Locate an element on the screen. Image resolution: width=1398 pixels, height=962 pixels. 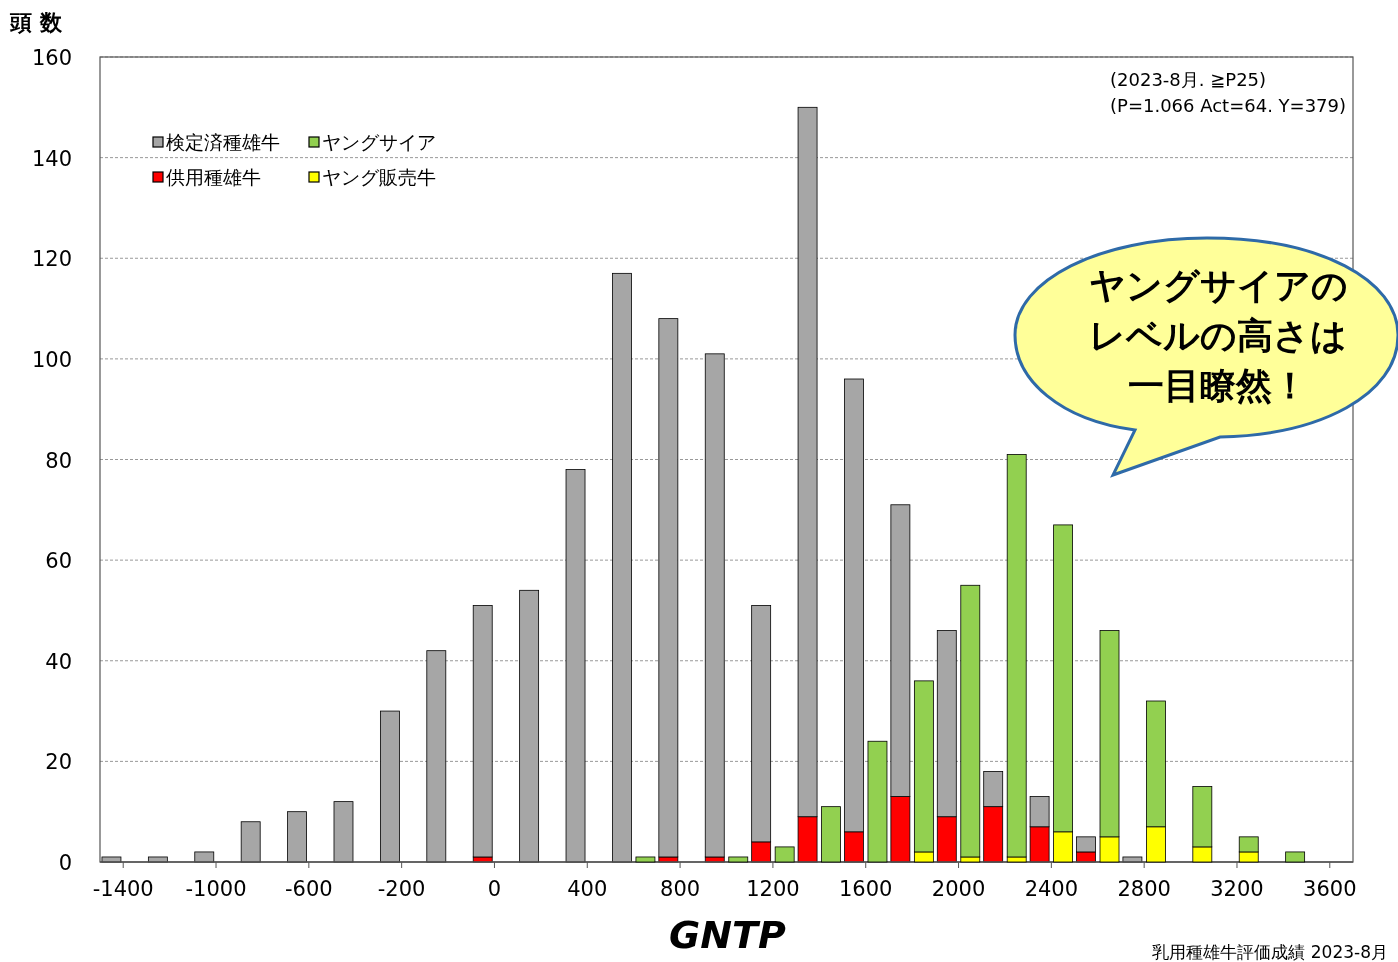
y-tick-label: 120 is located at coordinates (51, 259).